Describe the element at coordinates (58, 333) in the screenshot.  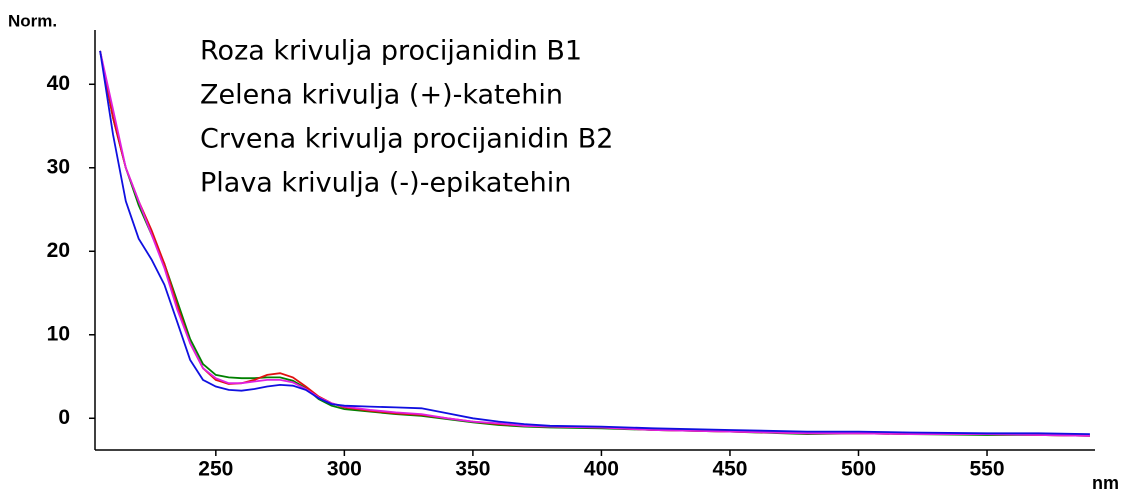
I see `y-tick-label: 10` at that location.